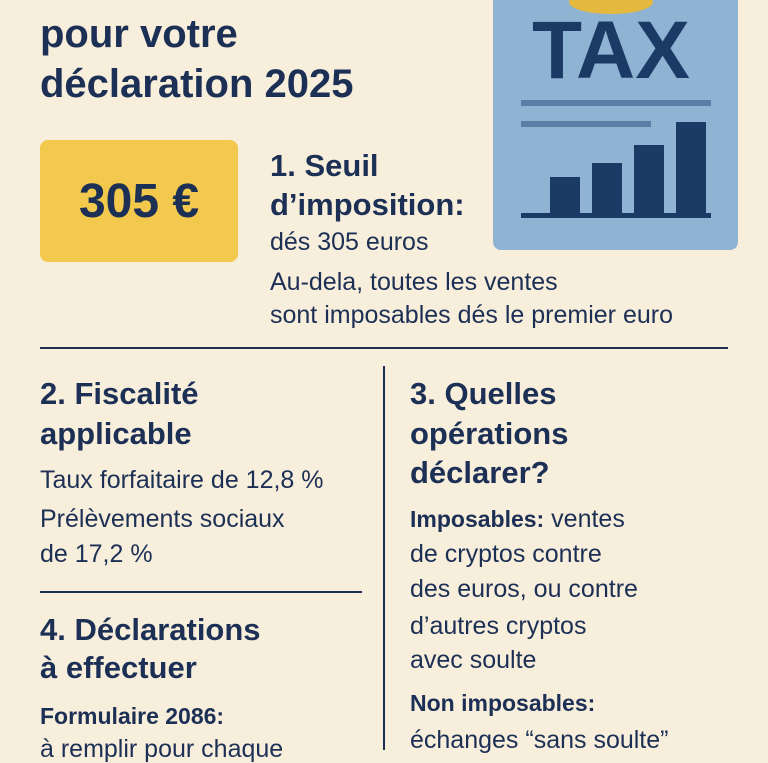 The width and height of the screenshot is (768, 763). I want to click on section-title: 3. Quelles, so click(483, 393).